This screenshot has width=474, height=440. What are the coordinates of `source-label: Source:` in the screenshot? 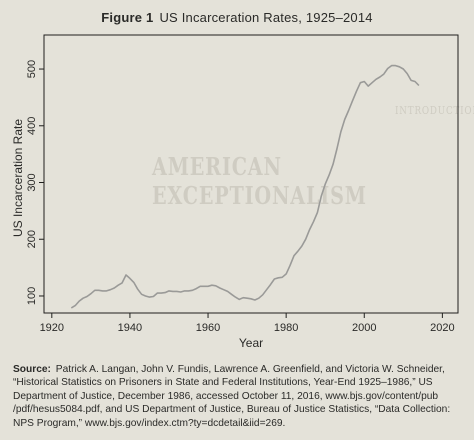 It's located at (32, 369).